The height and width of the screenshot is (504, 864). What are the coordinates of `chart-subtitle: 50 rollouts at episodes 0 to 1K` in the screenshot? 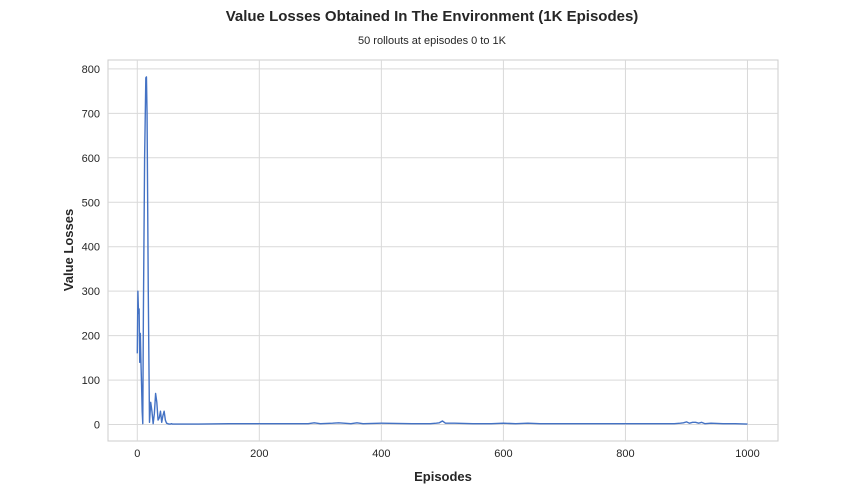 It's located at (432, 41).